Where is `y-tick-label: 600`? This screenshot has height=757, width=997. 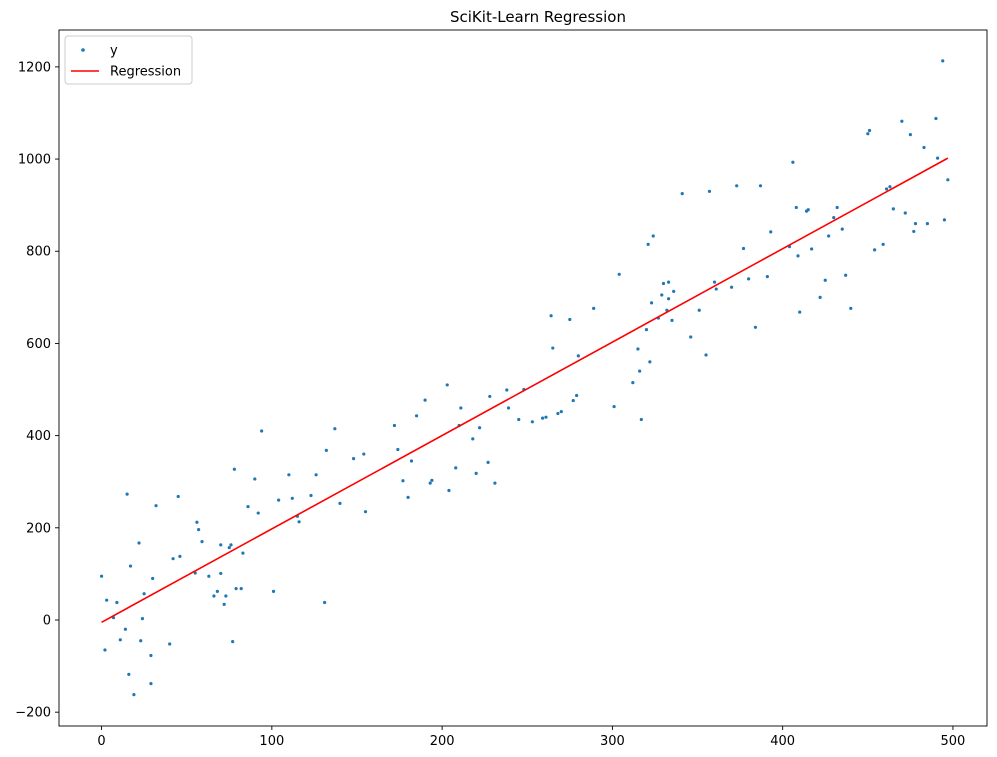
y-tick-label: 600 is located at coordinates (38, 344).